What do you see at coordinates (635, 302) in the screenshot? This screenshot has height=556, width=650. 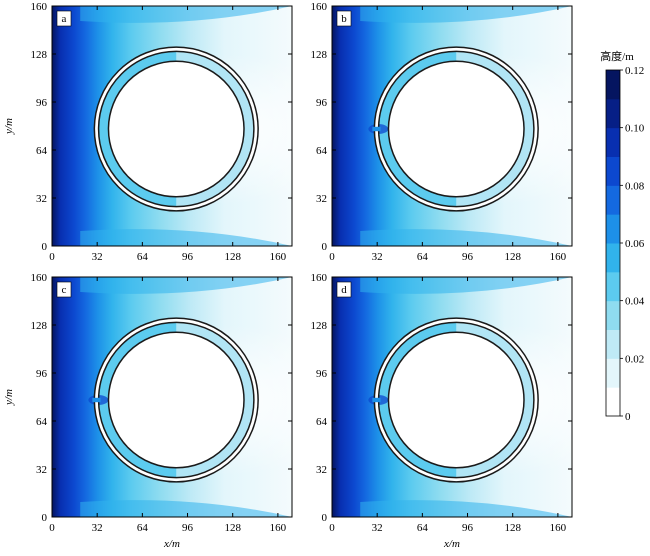 I see `colorbar-tick-label: 0.04` at bounding box center [635, 302].